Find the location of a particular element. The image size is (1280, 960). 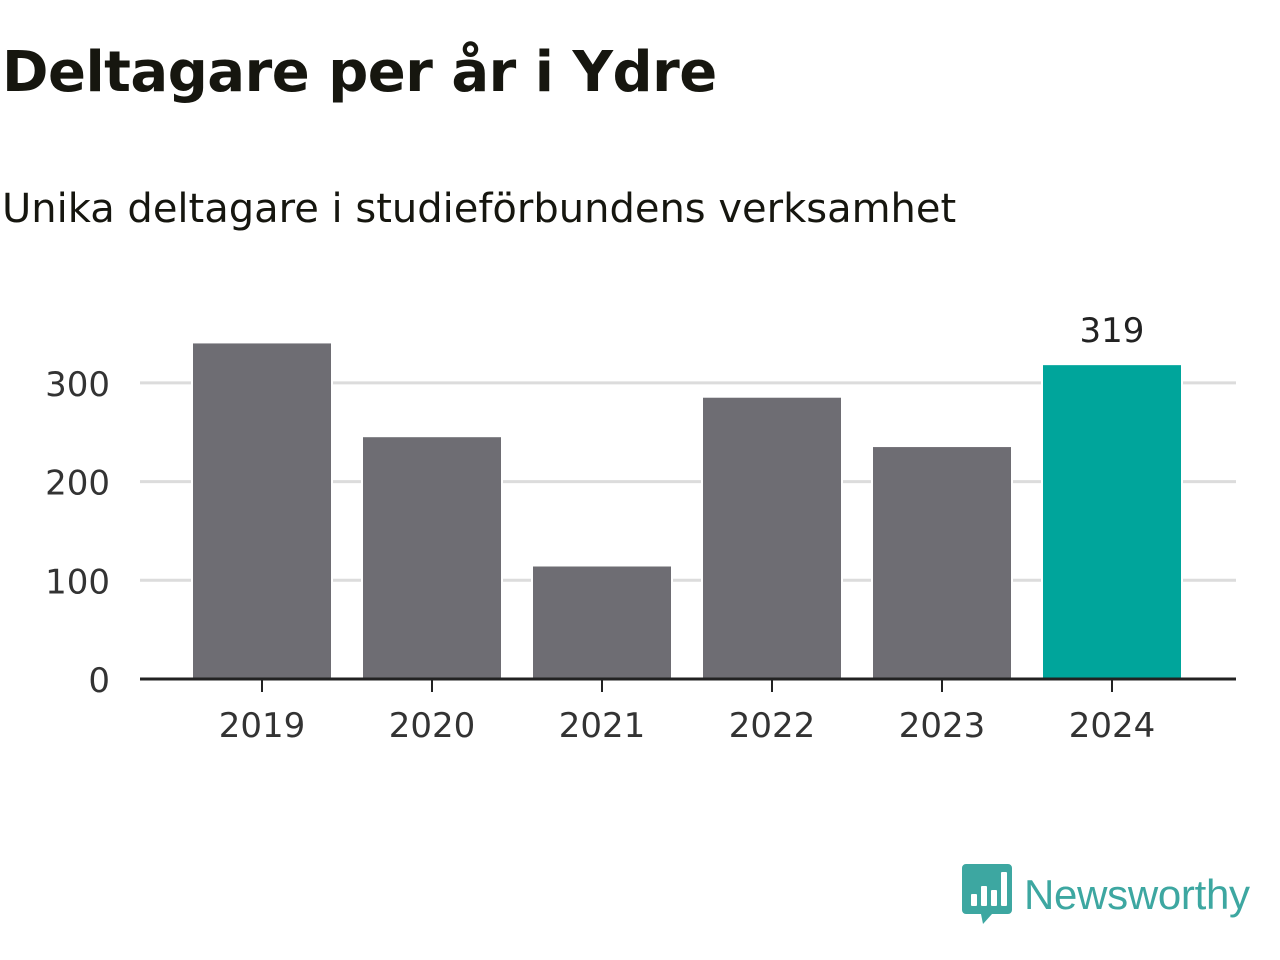

x-tick-label: 2024 is located at coordinates (1112, 726).